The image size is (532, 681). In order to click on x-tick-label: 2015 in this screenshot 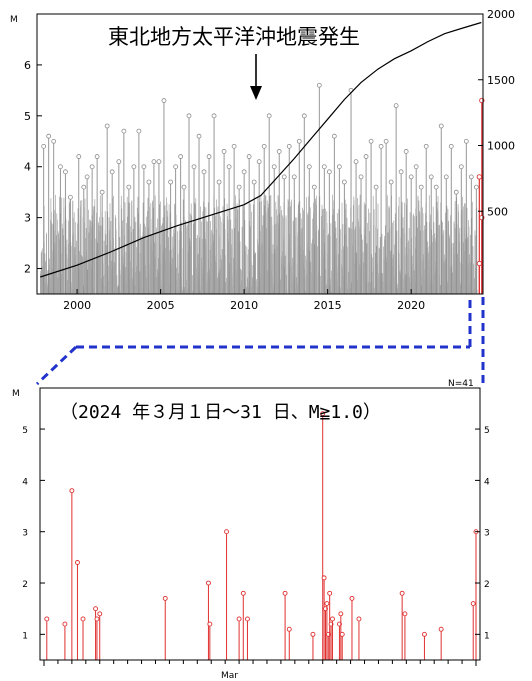, I will do `click(328, 305)`.